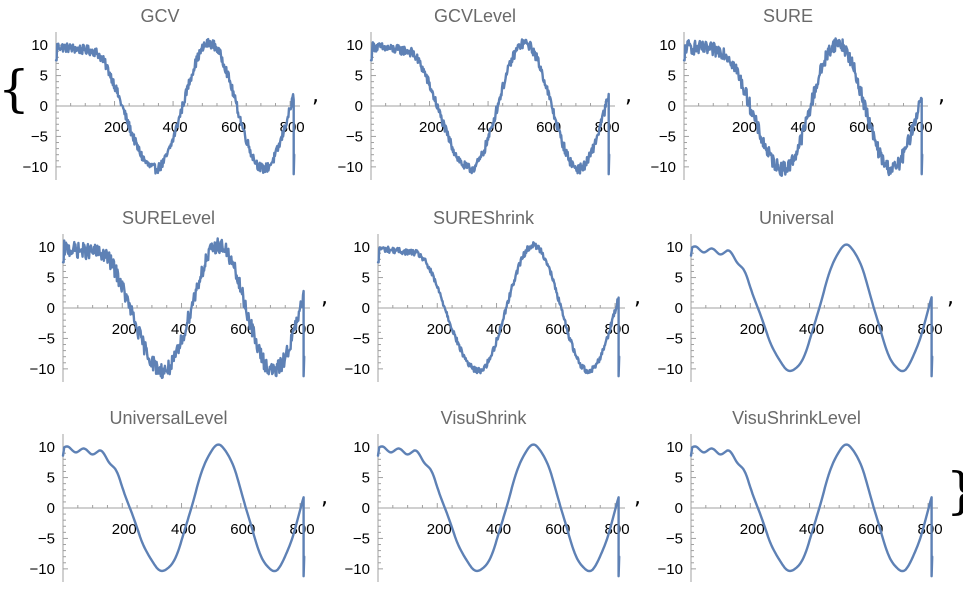  I want to click on chart-panel: Universal −10 −5 0 5 10 200 400 600 800, so click(785, 297).